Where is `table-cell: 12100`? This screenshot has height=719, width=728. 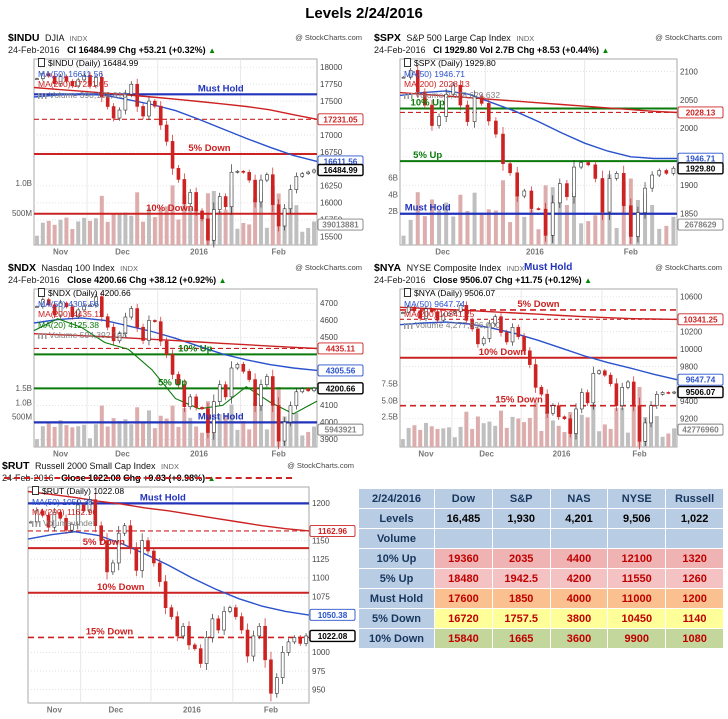
table-cell: 12100 is located at coordinates (637, 558).